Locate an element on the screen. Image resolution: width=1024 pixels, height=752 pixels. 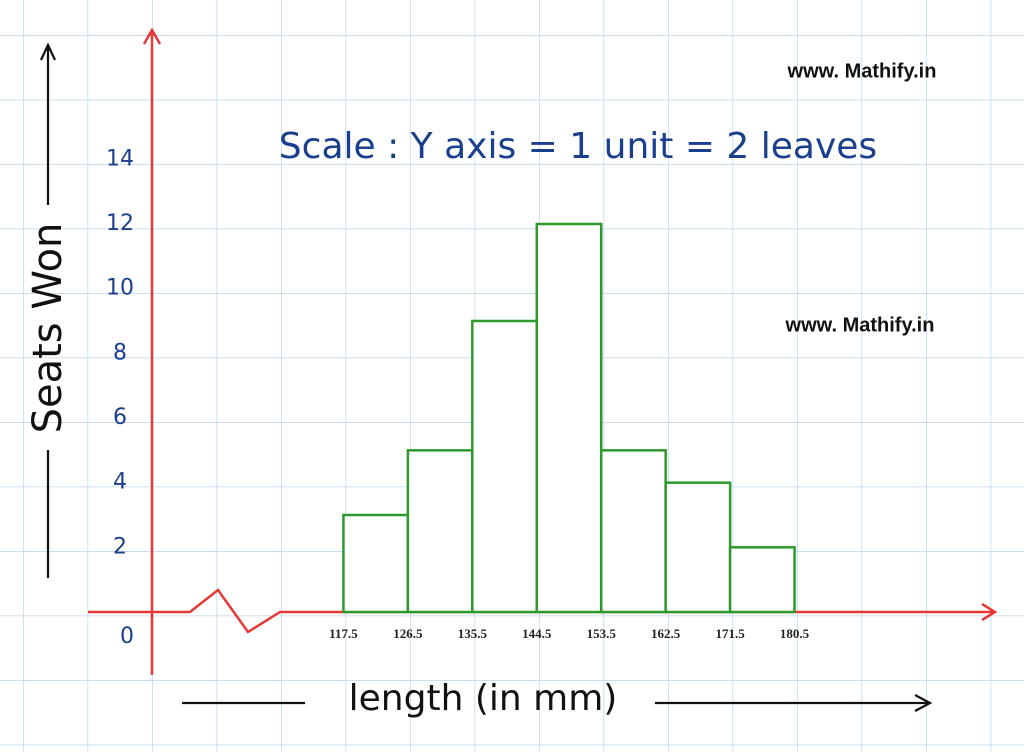
y-tick-label: 2 is located at coordinates (120, 546).